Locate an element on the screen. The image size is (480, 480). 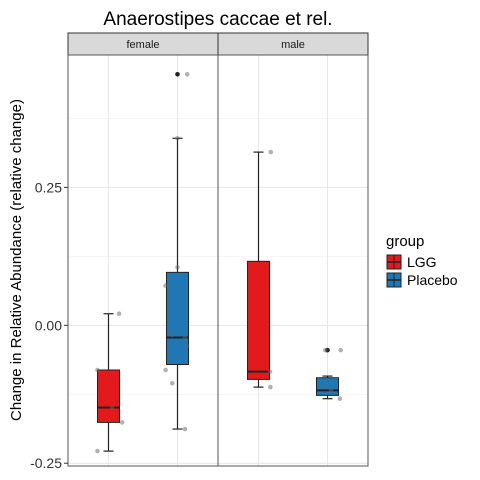
chart-title: Anaerostipes caccae et rel. is located at coordinates (217, 19).